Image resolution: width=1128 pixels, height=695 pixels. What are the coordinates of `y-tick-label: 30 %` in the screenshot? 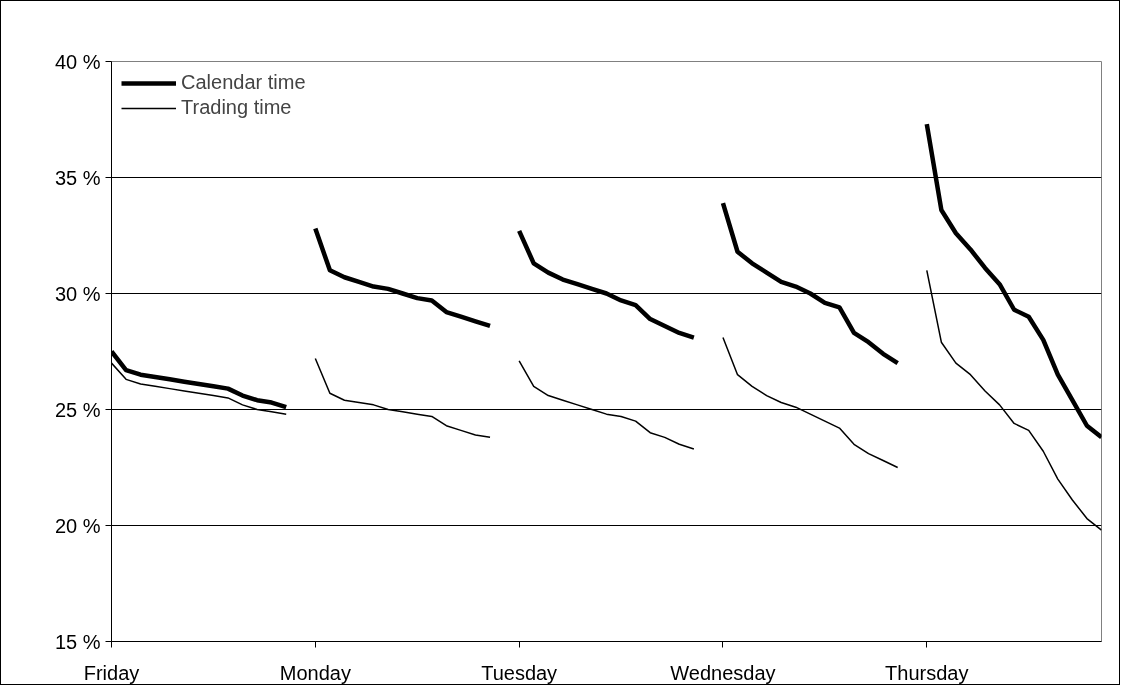 It's located at (77, 293).